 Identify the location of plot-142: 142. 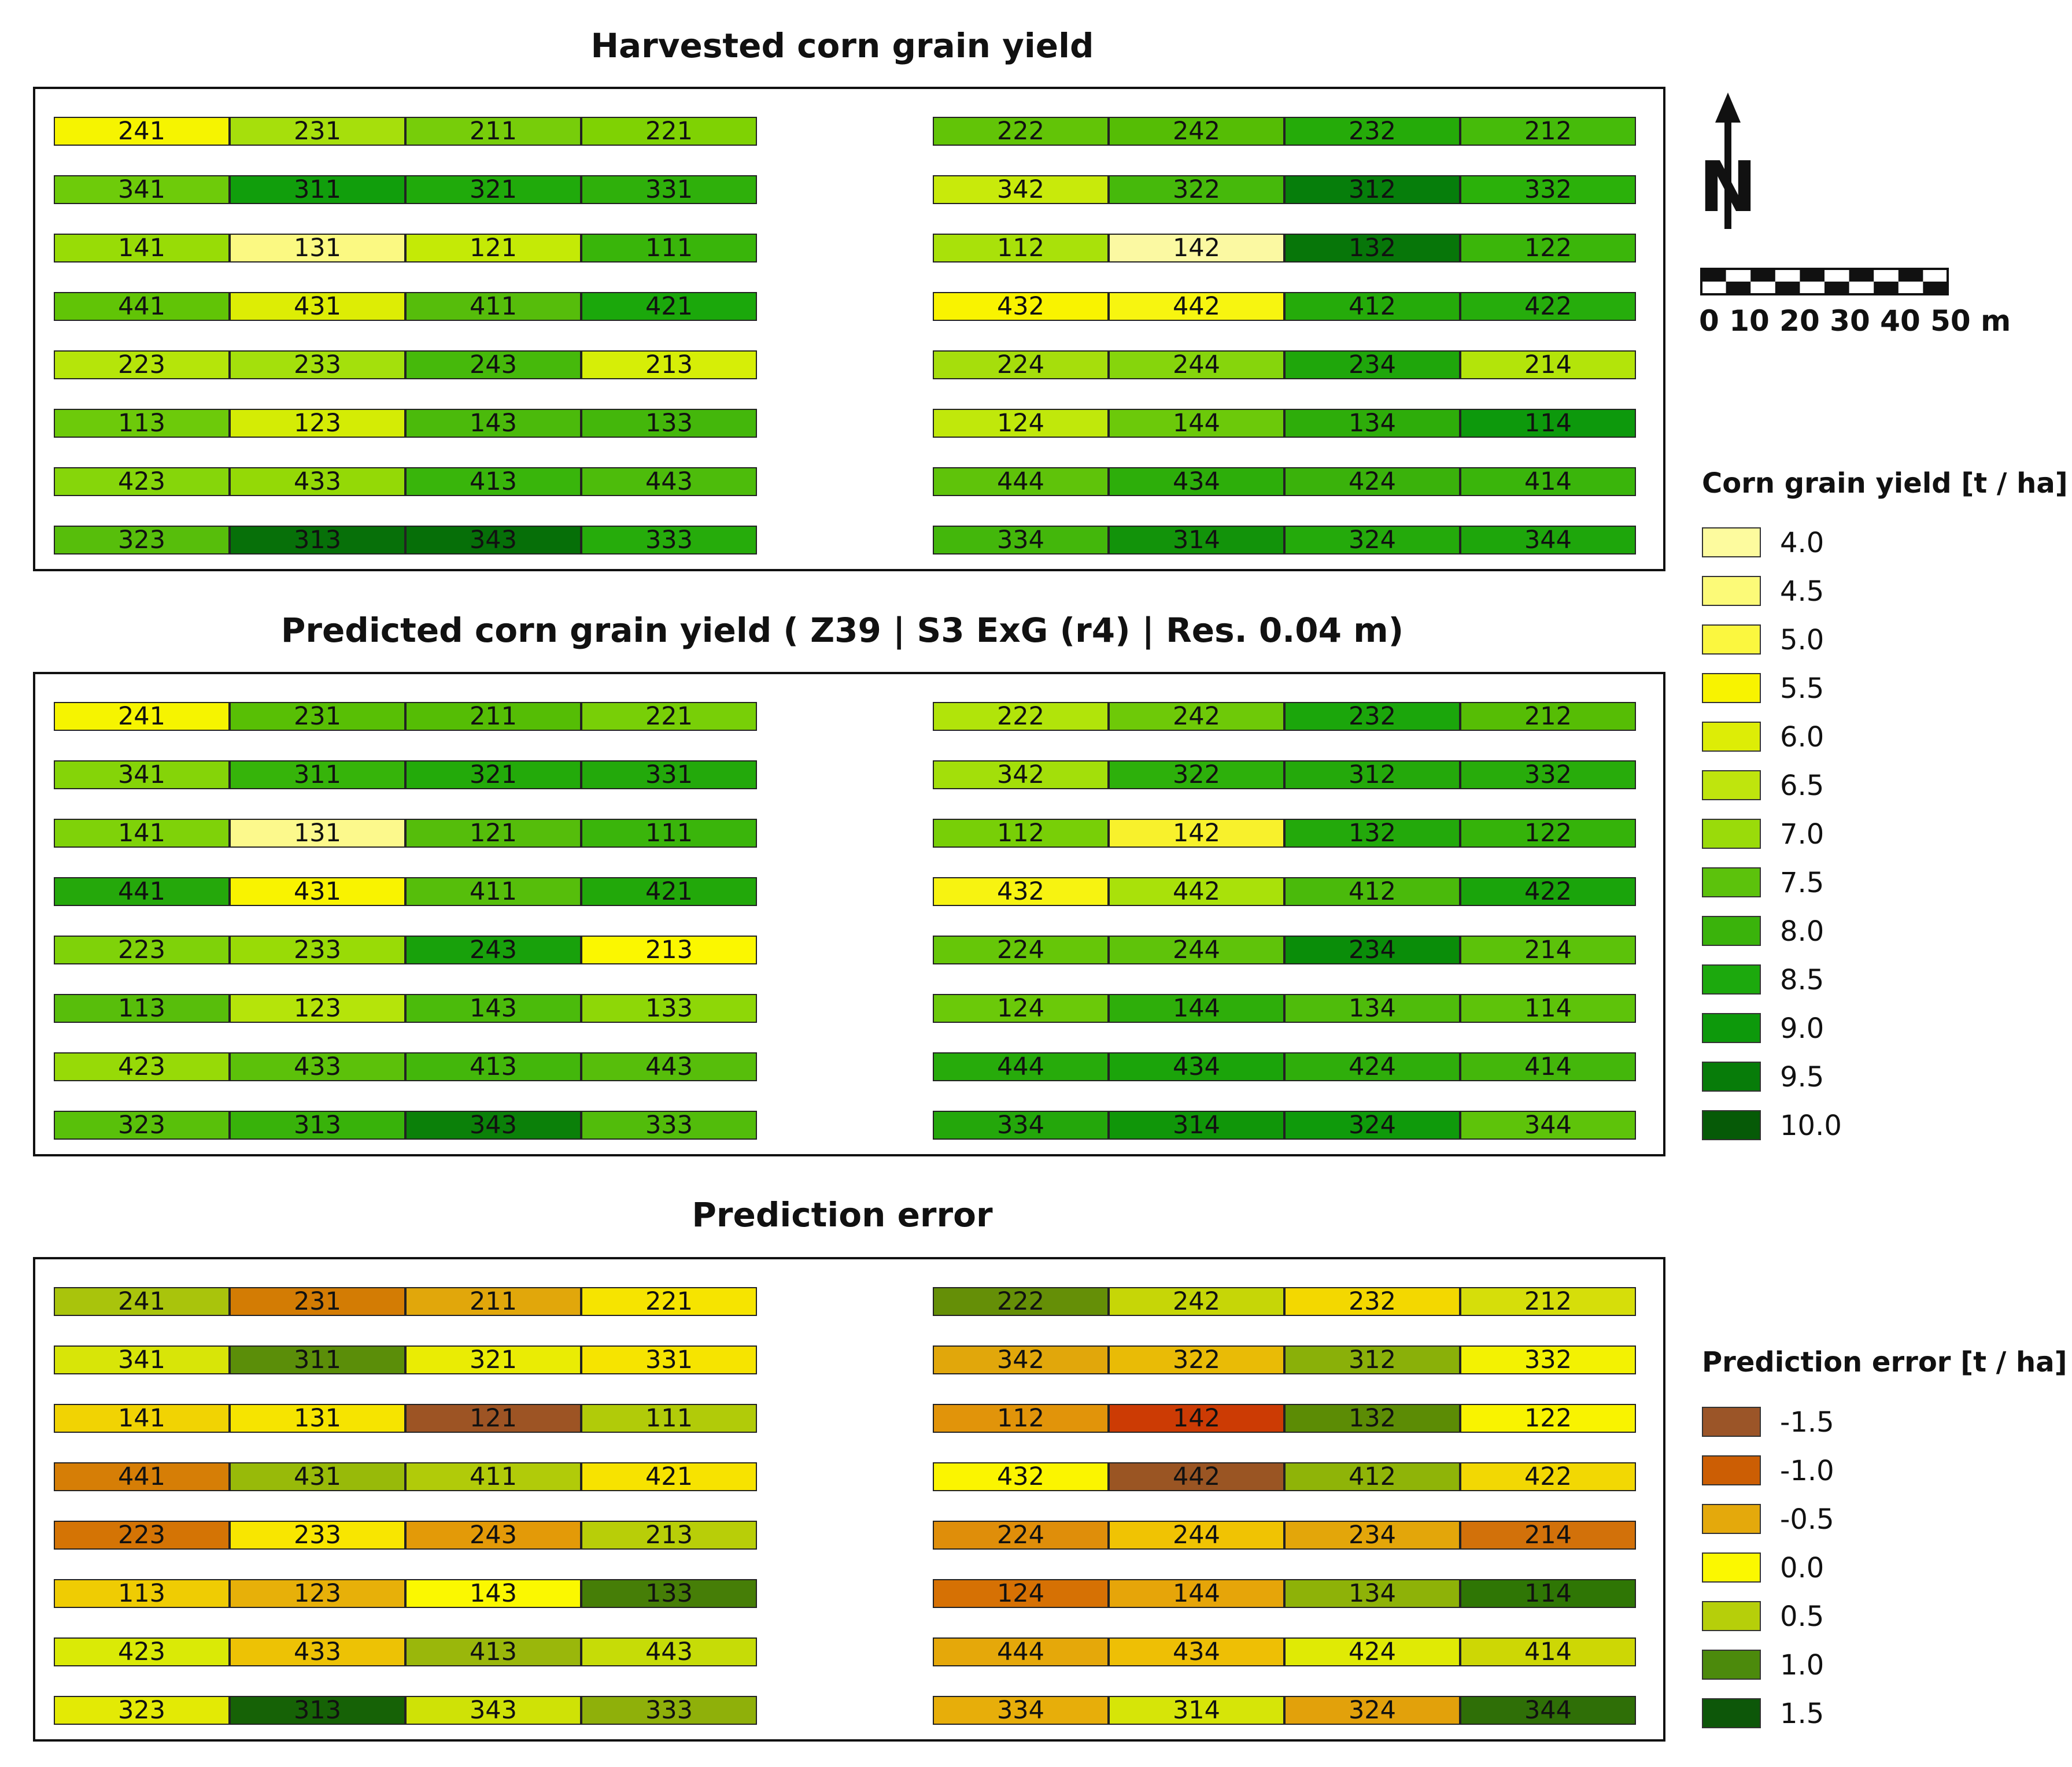
(1196, 248).